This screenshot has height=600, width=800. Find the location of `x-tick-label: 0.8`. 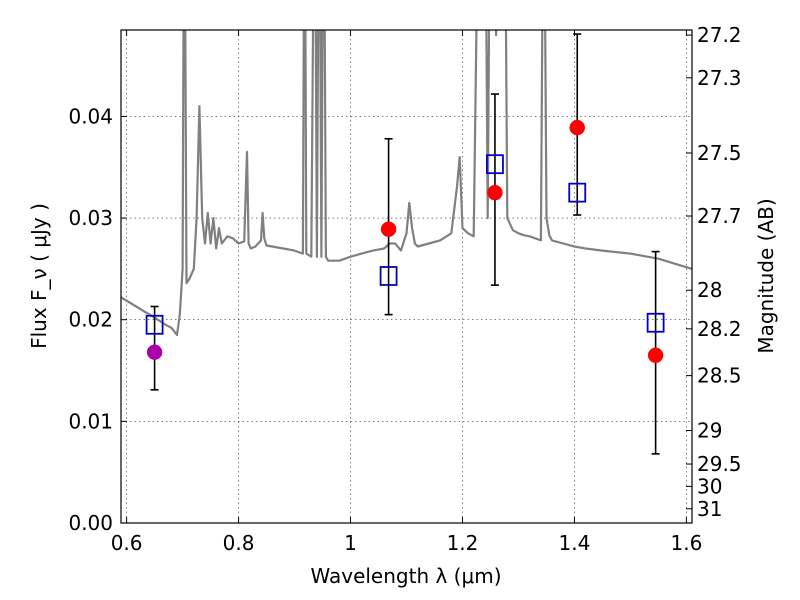

x-tick-label: 0.8 is located at coordinates (239, 543).